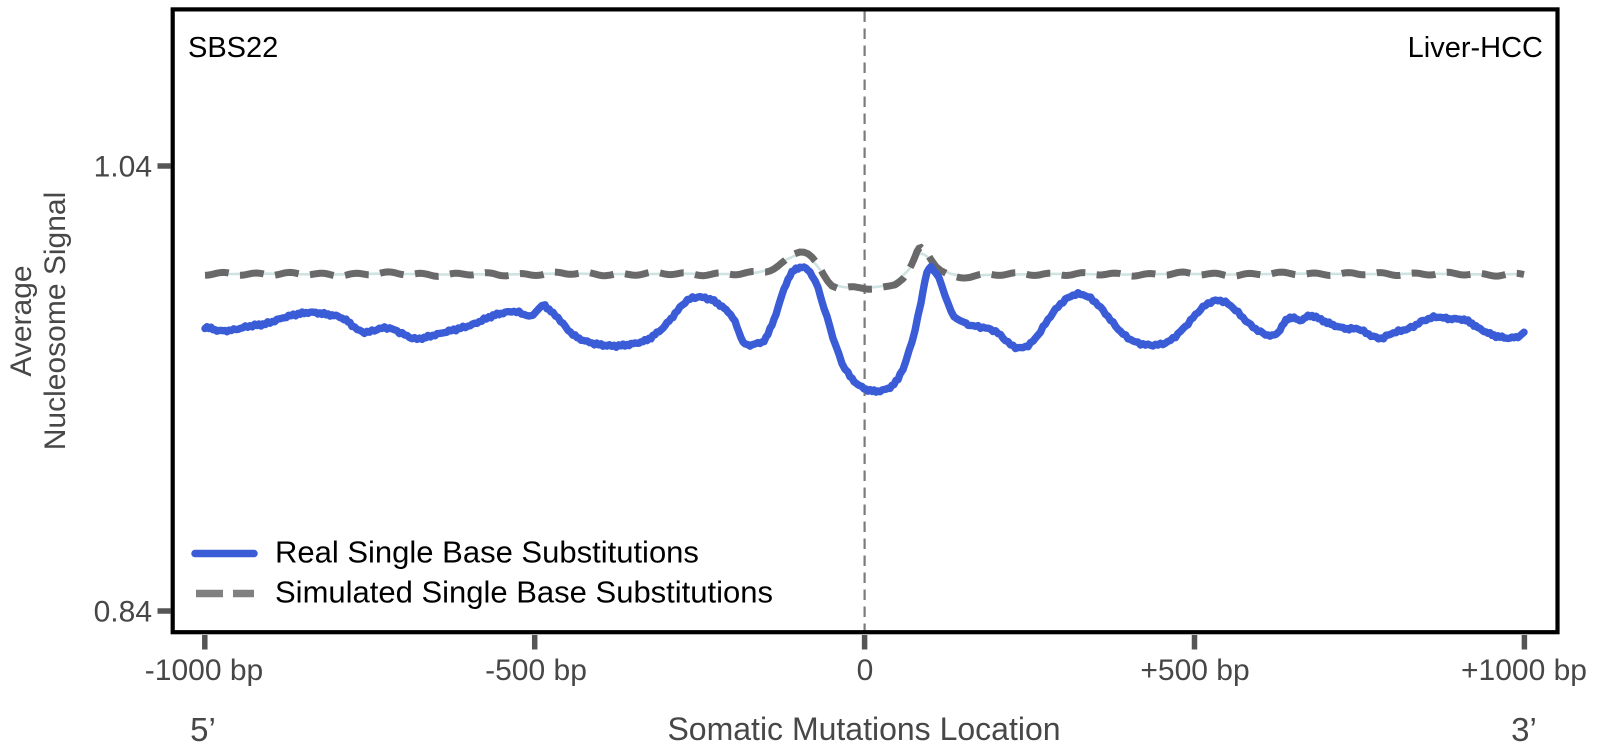  What do you see at coordinates (1194, 670) in the screenshot?
I see `svg-text: +500 bp` at bounding box center [1194, 670].